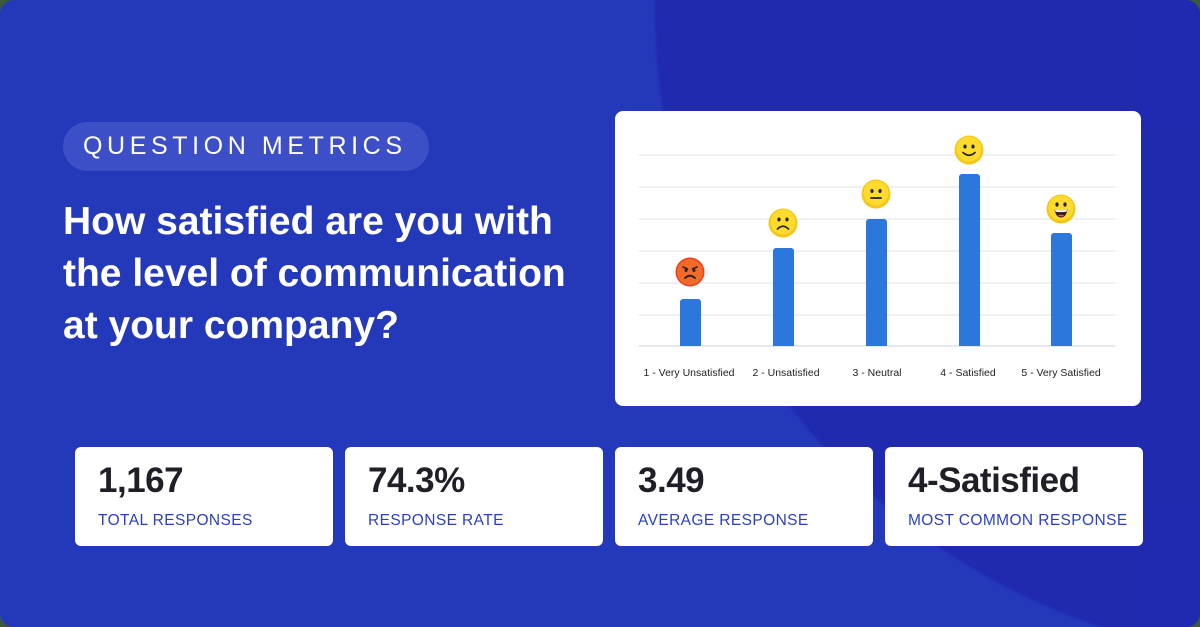 The image size is (1200, 627). I want to click on stat-card-most-common-response: 4-Satisfied MOST COMMON RESPONSE, so click(1014, 496).